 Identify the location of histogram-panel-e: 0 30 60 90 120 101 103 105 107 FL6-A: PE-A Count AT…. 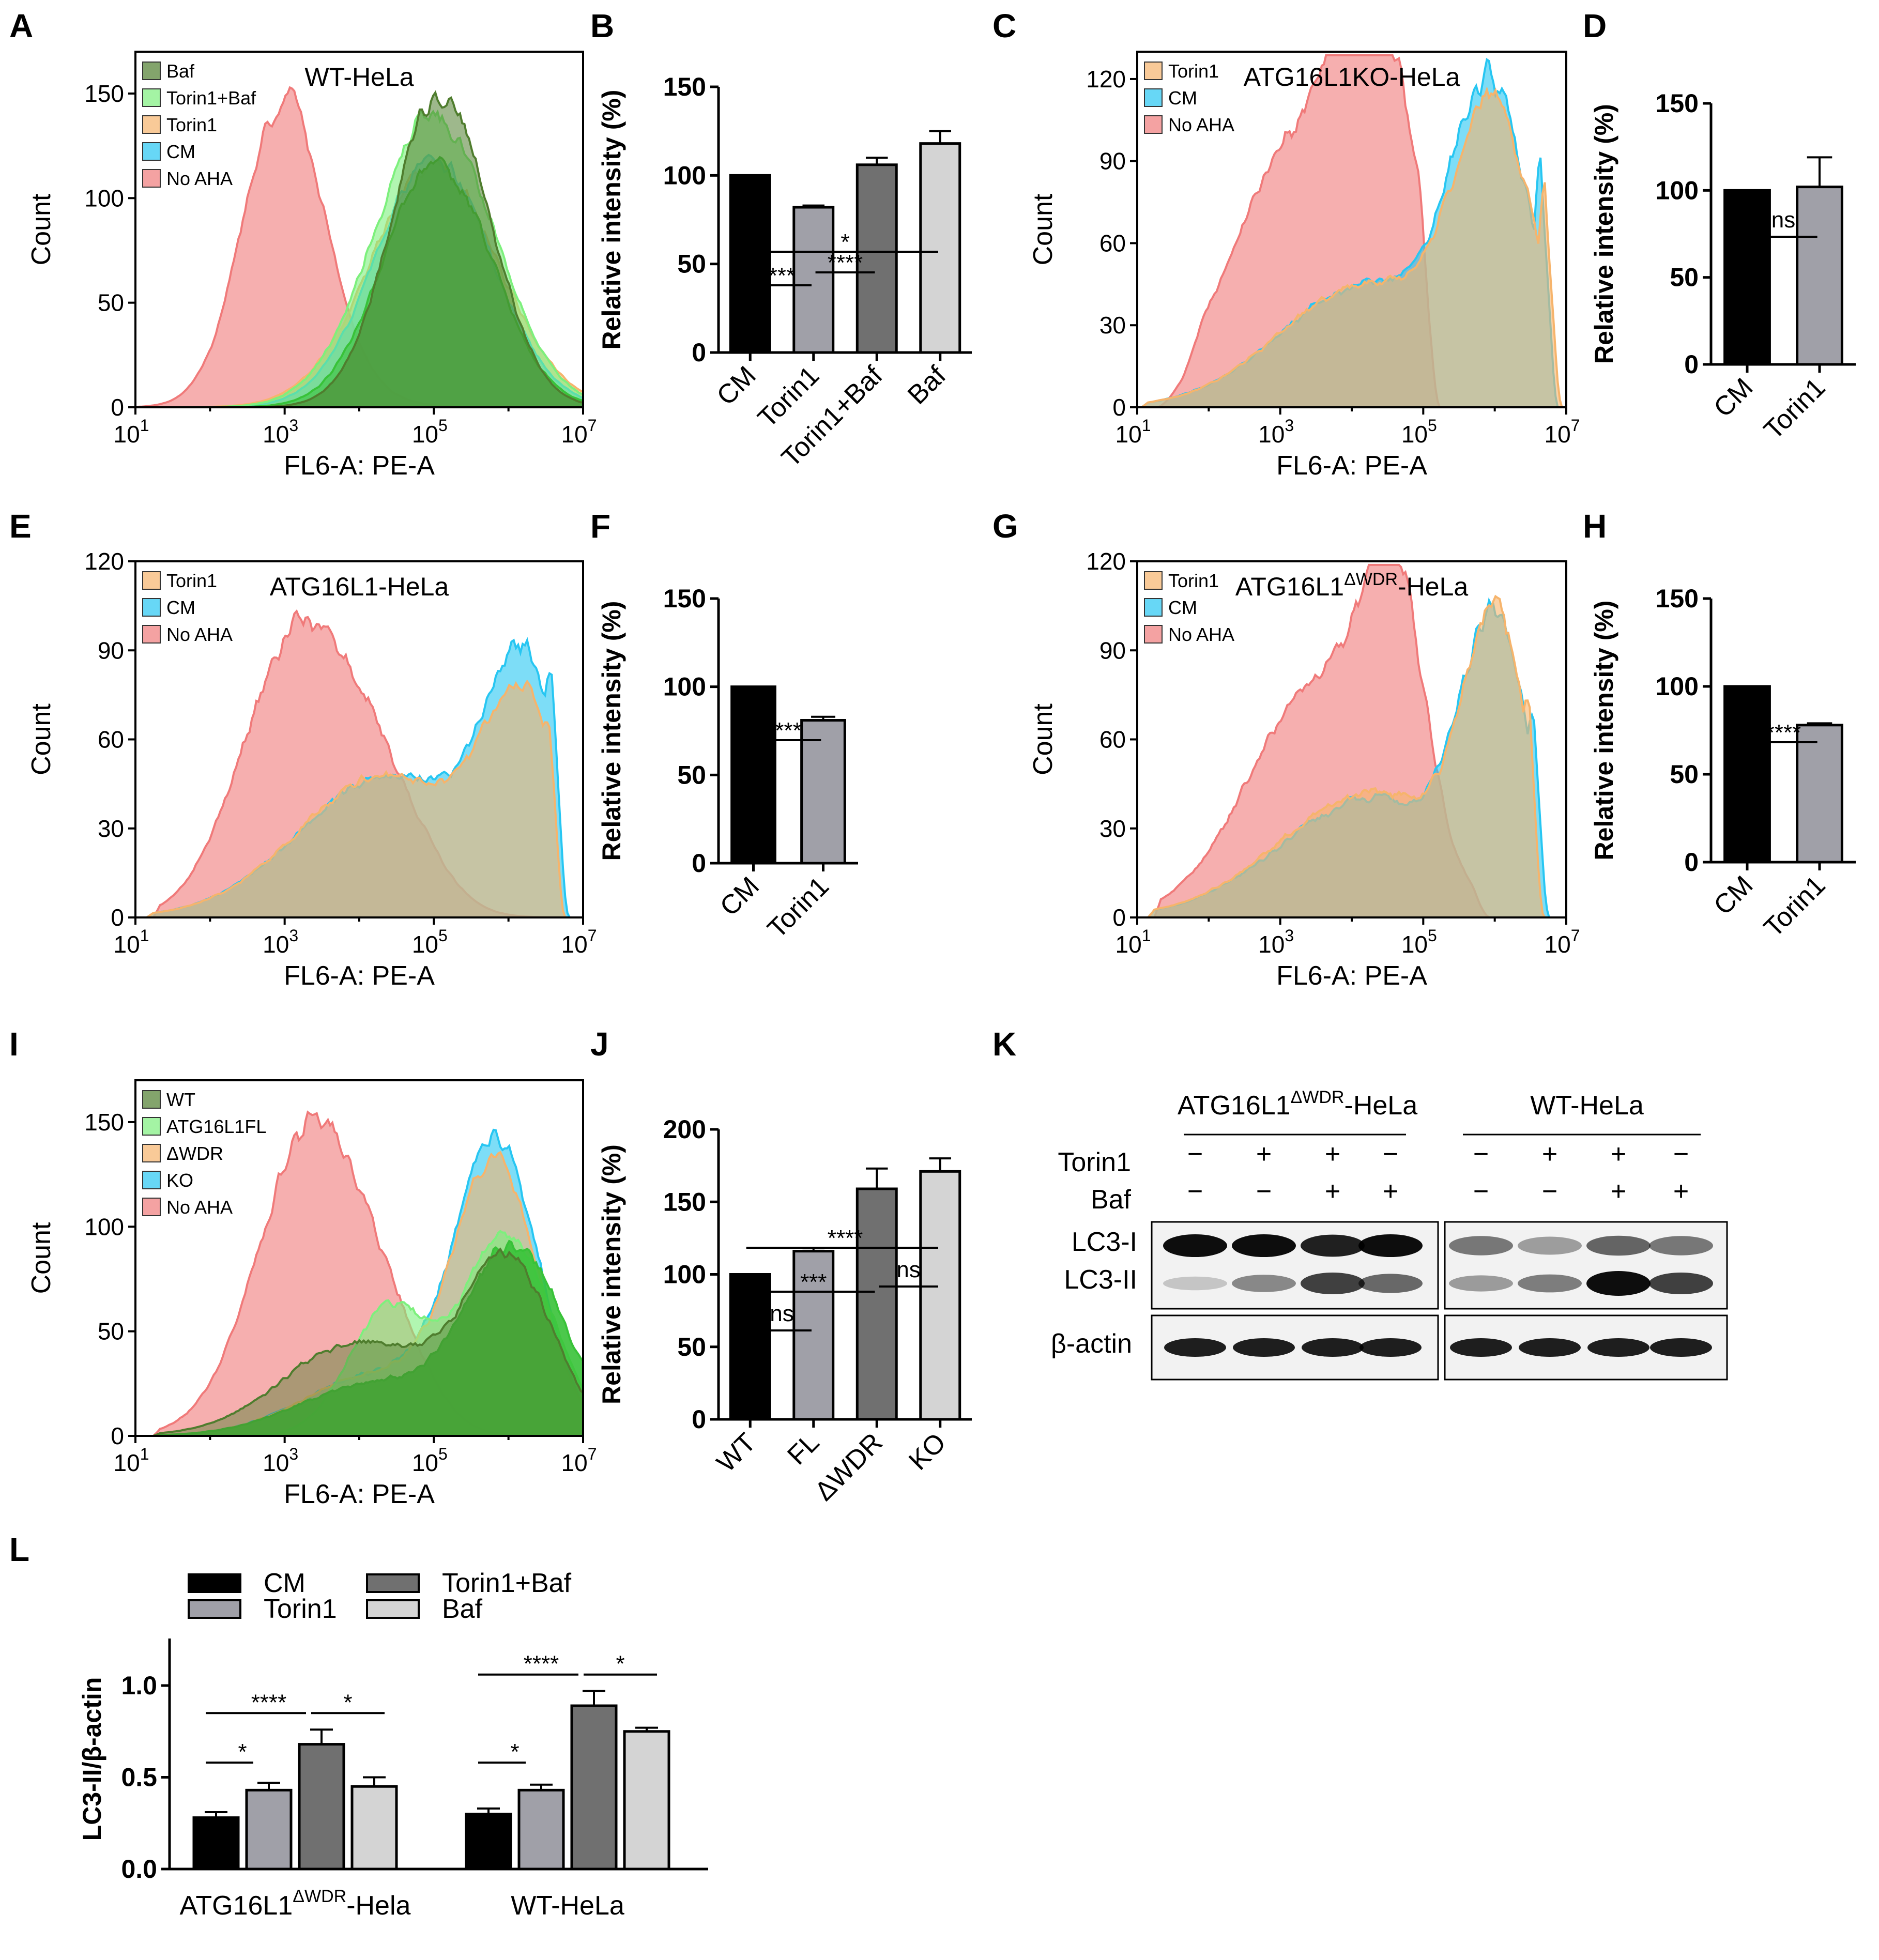
(311, 769).